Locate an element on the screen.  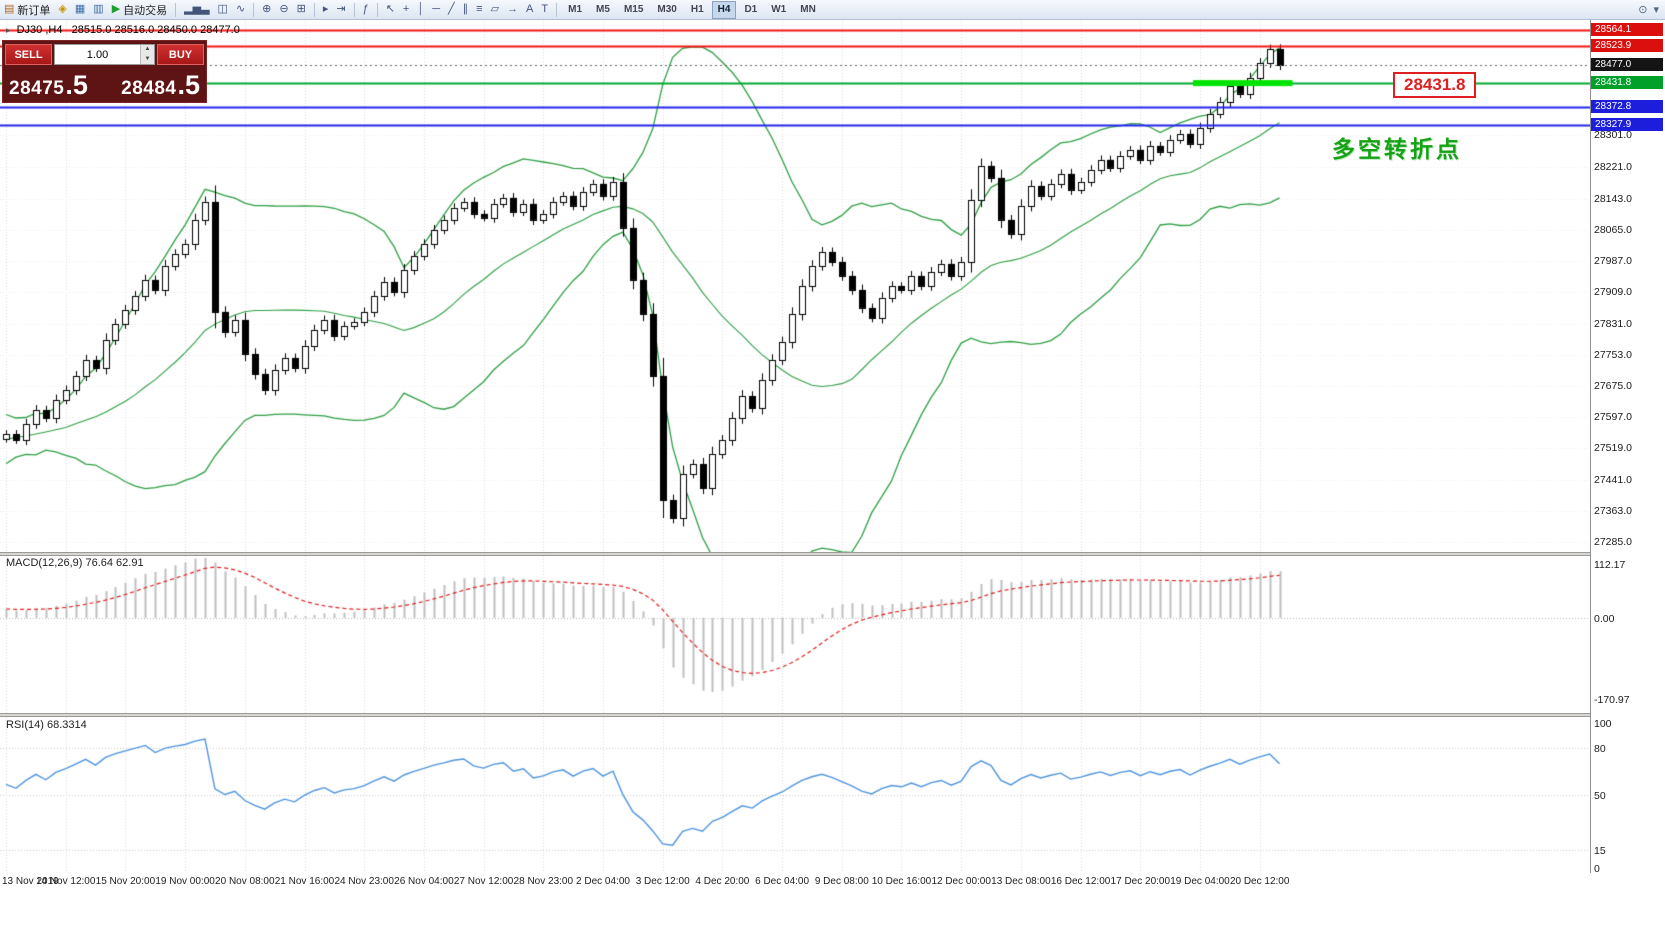
price-badge: 28327.9 is located at coordinates (1627, 124).